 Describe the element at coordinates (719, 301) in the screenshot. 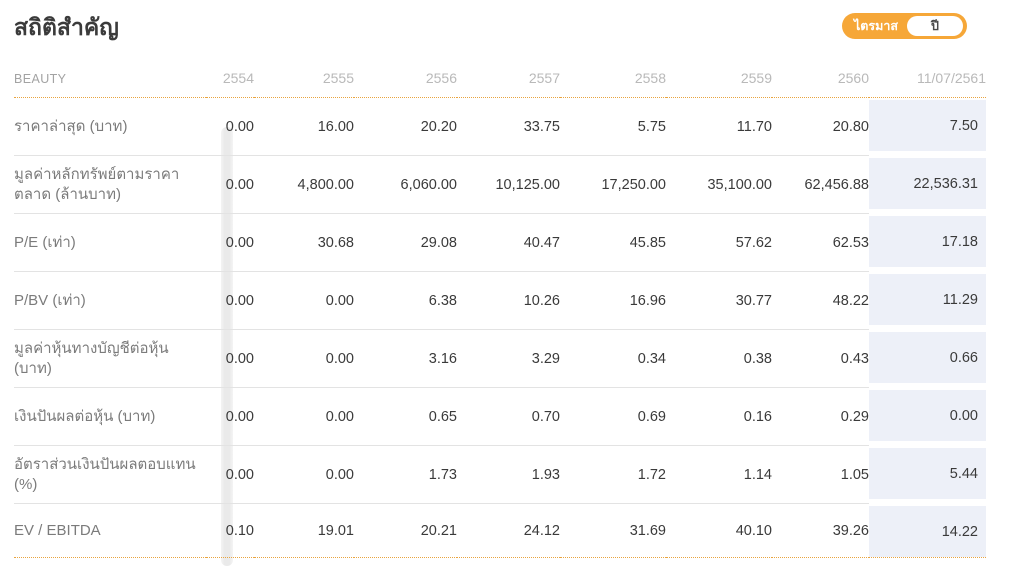

I see `cell-value: 30.77` at that location.